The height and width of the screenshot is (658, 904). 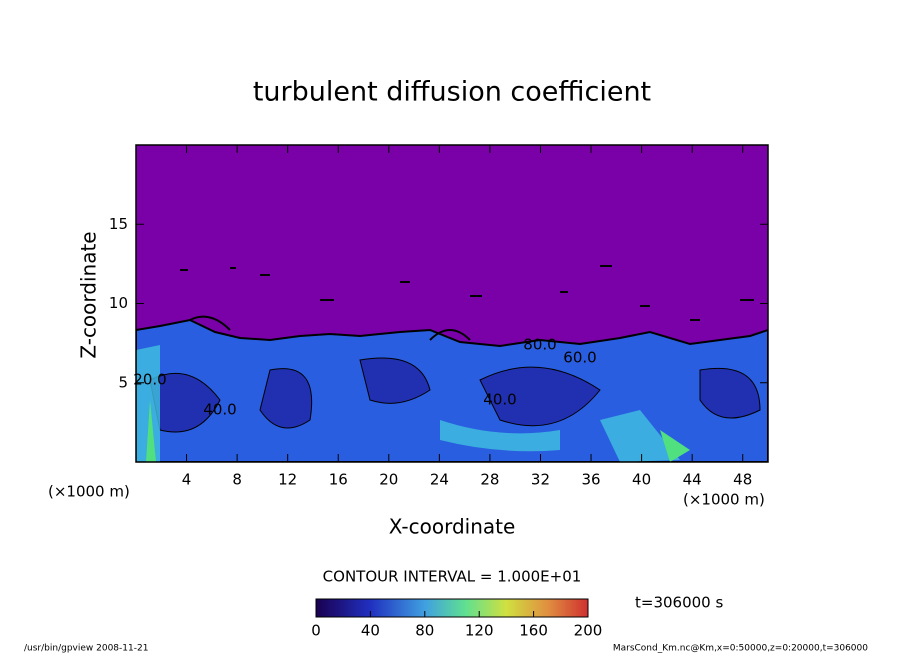 I want to click on y-tick-label: 15, so click(x=118, y=224).